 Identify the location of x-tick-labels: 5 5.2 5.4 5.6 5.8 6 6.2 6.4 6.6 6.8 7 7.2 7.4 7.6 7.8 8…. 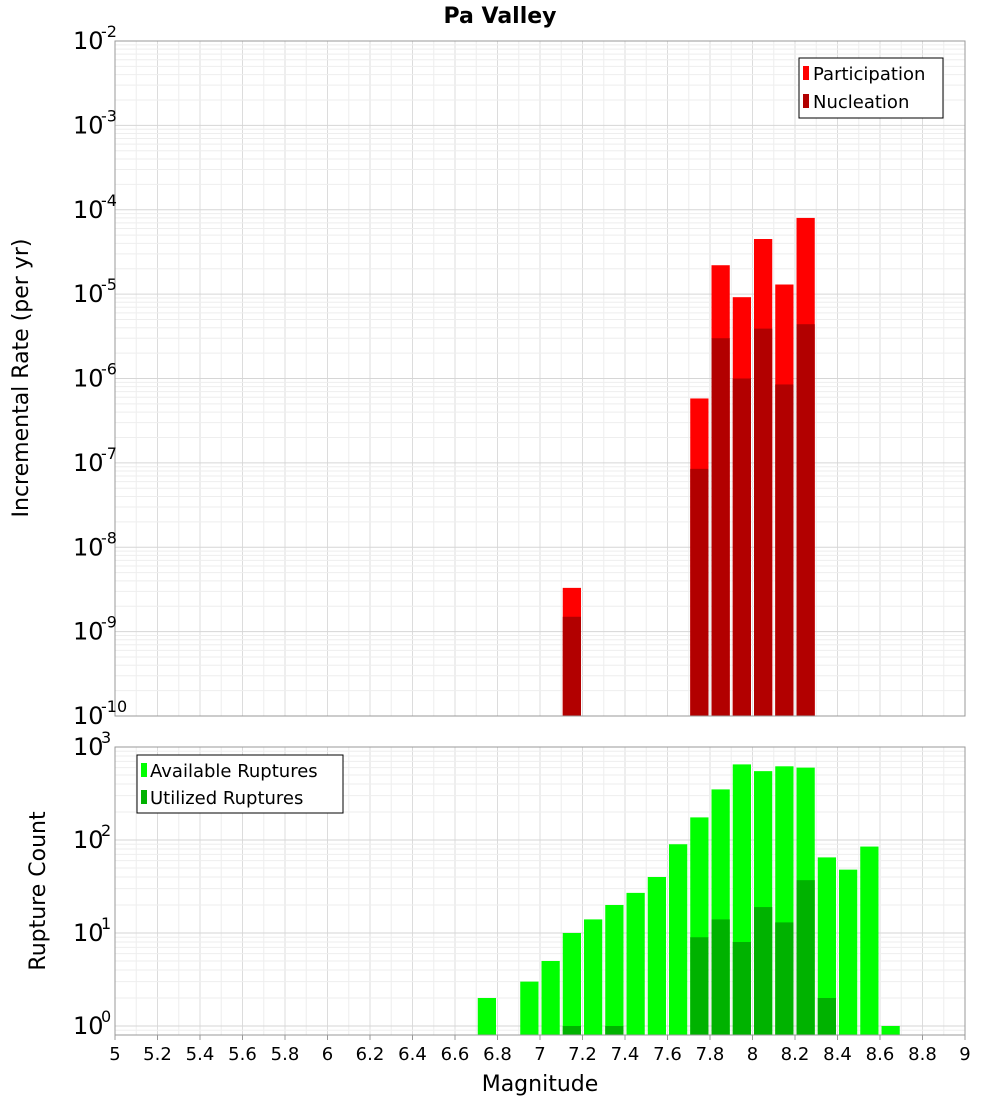
(540, 1050).